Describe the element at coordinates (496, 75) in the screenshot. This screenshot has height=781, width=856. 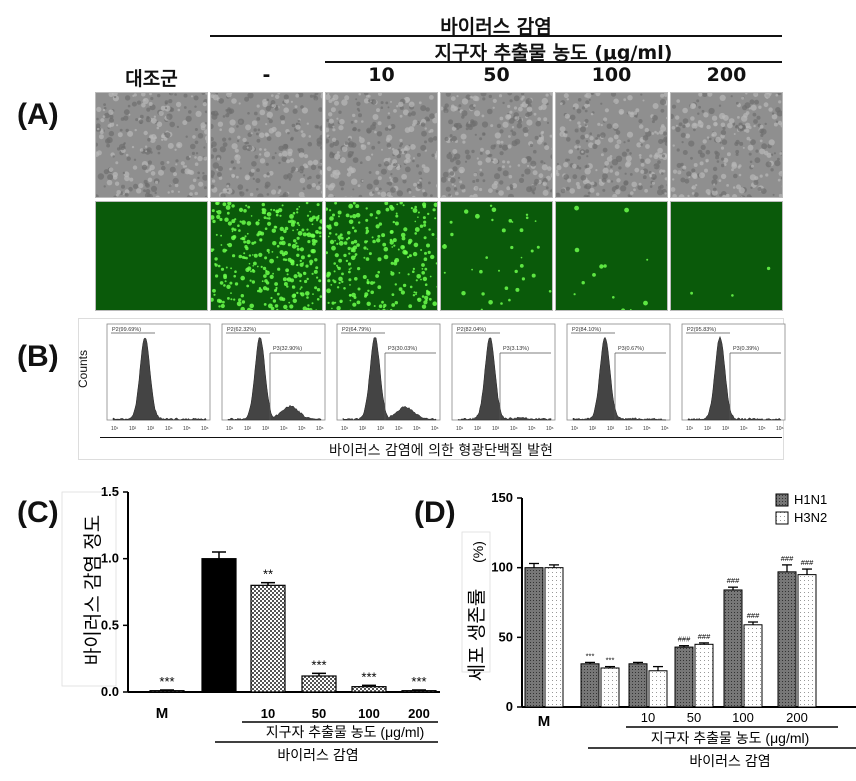
I see `col-label-50: 50` at that location.